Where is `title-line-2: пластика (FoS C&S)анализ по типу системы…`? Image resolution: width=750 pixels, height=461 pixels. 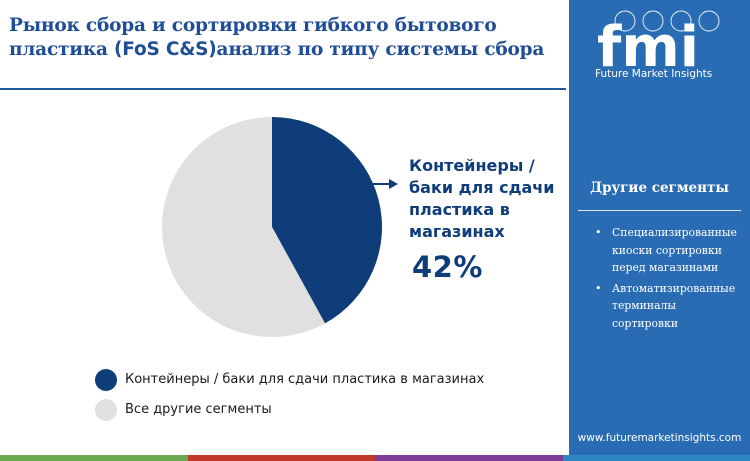 title-line-2: пластика (FoS C&S)анализ по типу системы… is located at coordinates (286, 50).